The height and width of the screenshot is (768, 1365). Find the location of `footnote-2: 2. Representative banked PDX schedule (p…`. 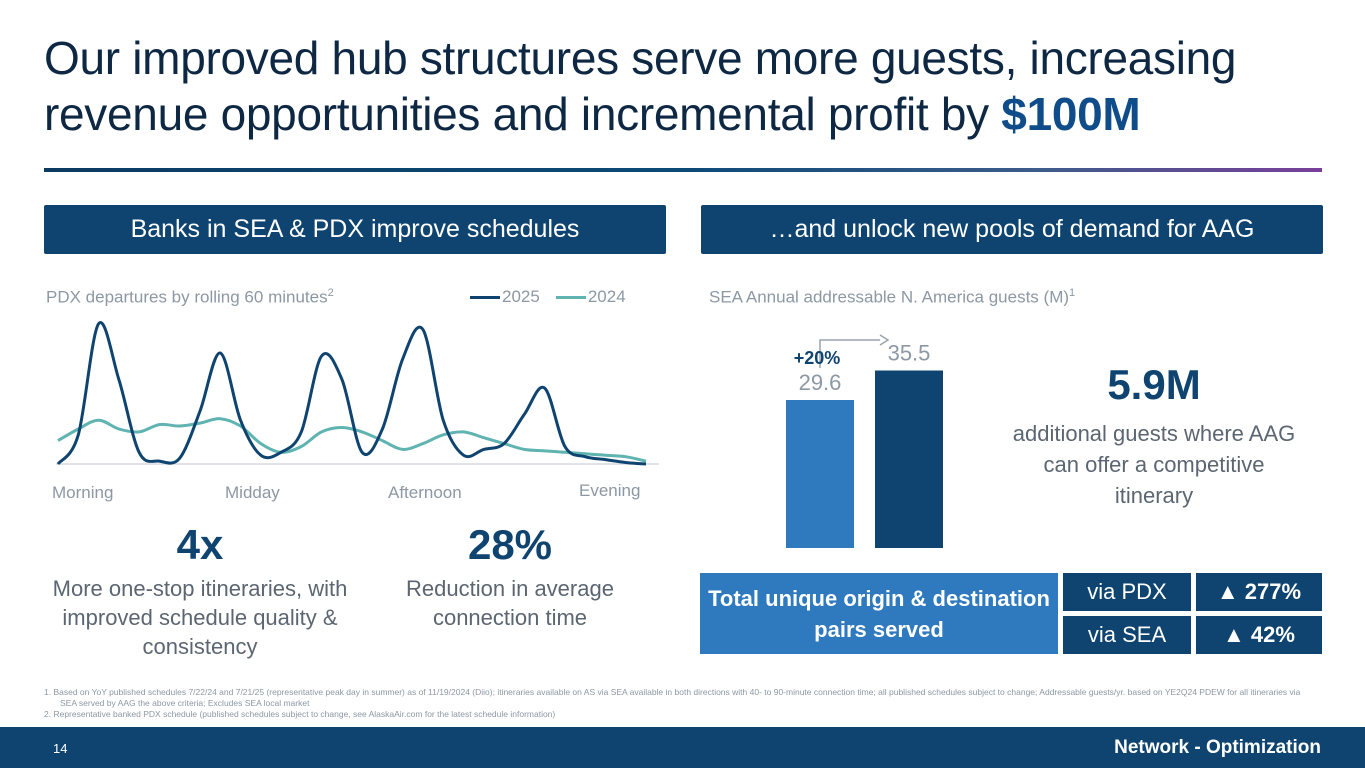

footnote-2: 2. Representative banked PDX schedule (p… is located at coordinates (300, 714).